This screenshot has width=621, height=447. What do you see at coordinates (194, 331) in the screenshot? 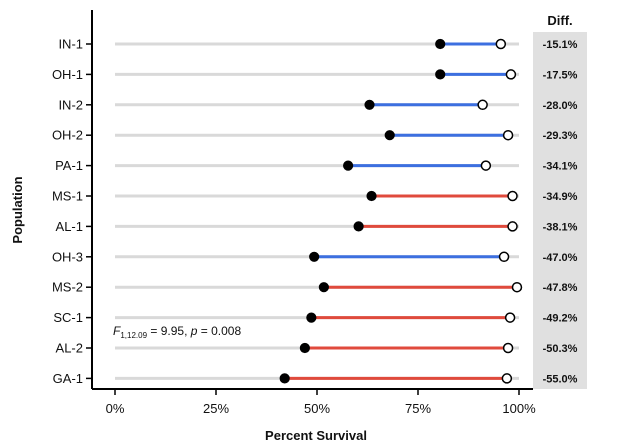
I see `annotation-p-symbol: p` at bounding box center [194, 331].